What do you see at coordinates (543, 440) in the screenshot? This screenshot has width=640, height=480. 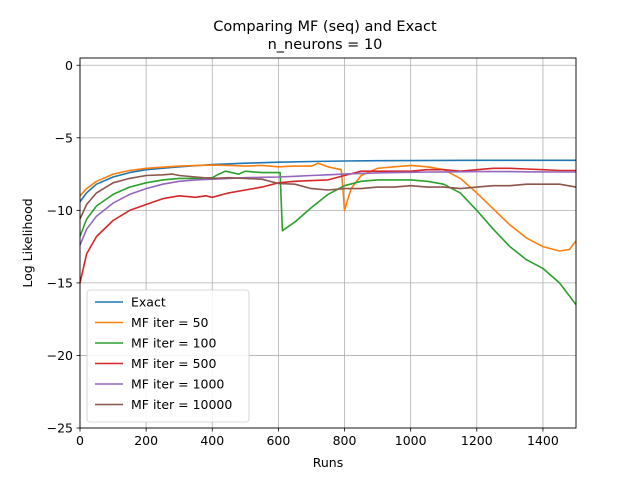 I see `x-tick-label: 1400` at bounding box center [543, 440].